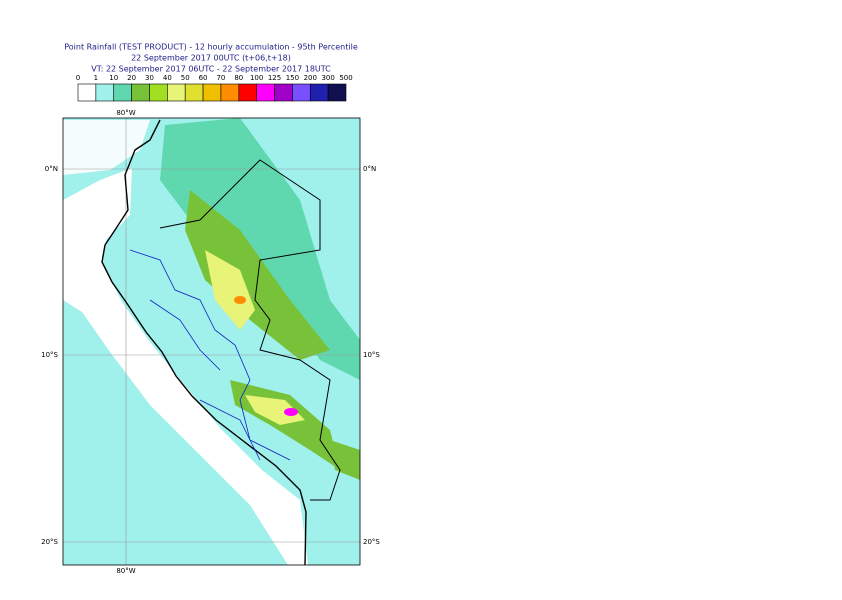  What do you see at coordinates (211, 58) in the screenshot?
I see `title-line: 22 September 2017 00UTC (t+06,t+18)` at bounding box center [211, 58].